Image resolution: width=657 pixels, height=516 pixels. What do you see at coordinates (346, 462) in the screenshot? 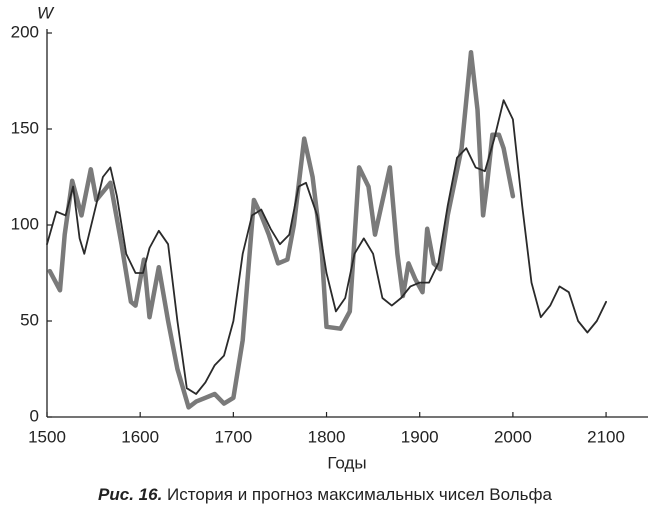
I see `x-axis-label: Годы` at bounding box center [346, 462].